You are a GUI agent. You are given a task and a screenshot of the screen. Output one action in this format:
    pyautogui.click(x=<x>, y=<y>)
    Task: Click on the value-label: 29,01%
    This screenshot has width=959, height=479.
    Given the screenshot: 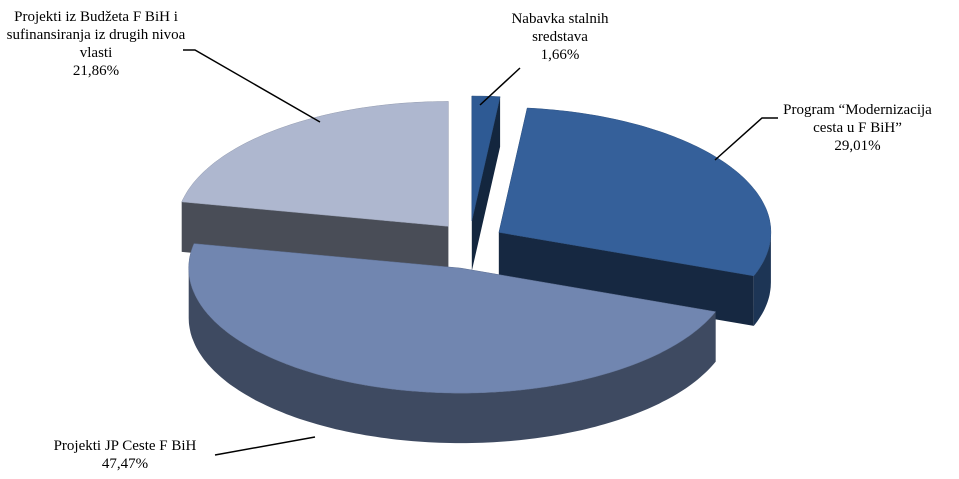 What is the action you would take?
    pyautogui.click(x=857, y=146)
    